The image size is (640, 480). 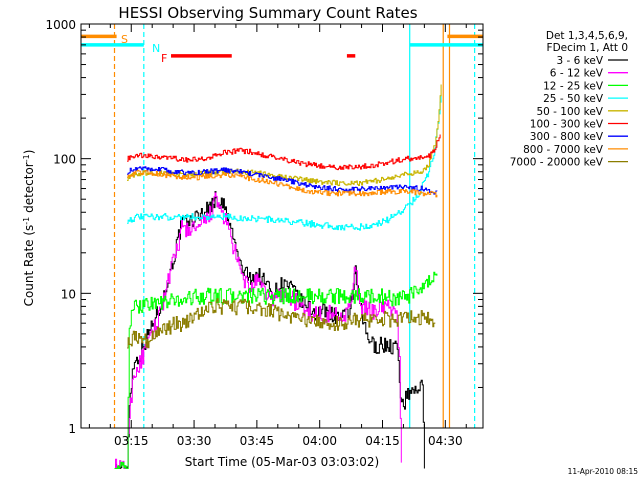 What do you see at coordinates (156, 48) in the screenshot?
I see `flag-label-n: N` at bounding box center [156, 48].